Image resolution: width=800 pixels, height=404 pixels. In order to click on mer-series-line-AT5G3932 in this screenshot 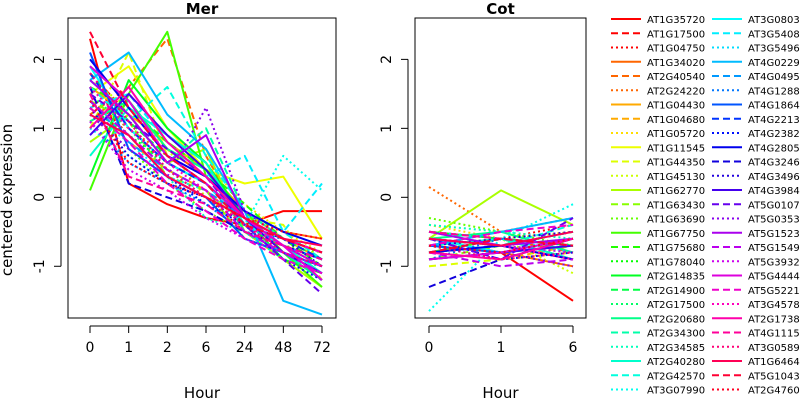, I will do `click(206, 194)`.